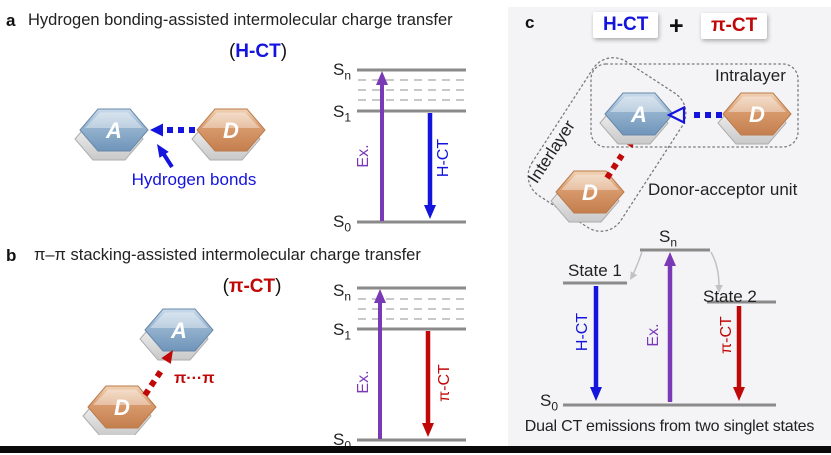 The image size is (831, 455). Describe the element at coordinates (153, 383) in the screenshot. I see `pi-stacking-dashed-arrow` at that location.